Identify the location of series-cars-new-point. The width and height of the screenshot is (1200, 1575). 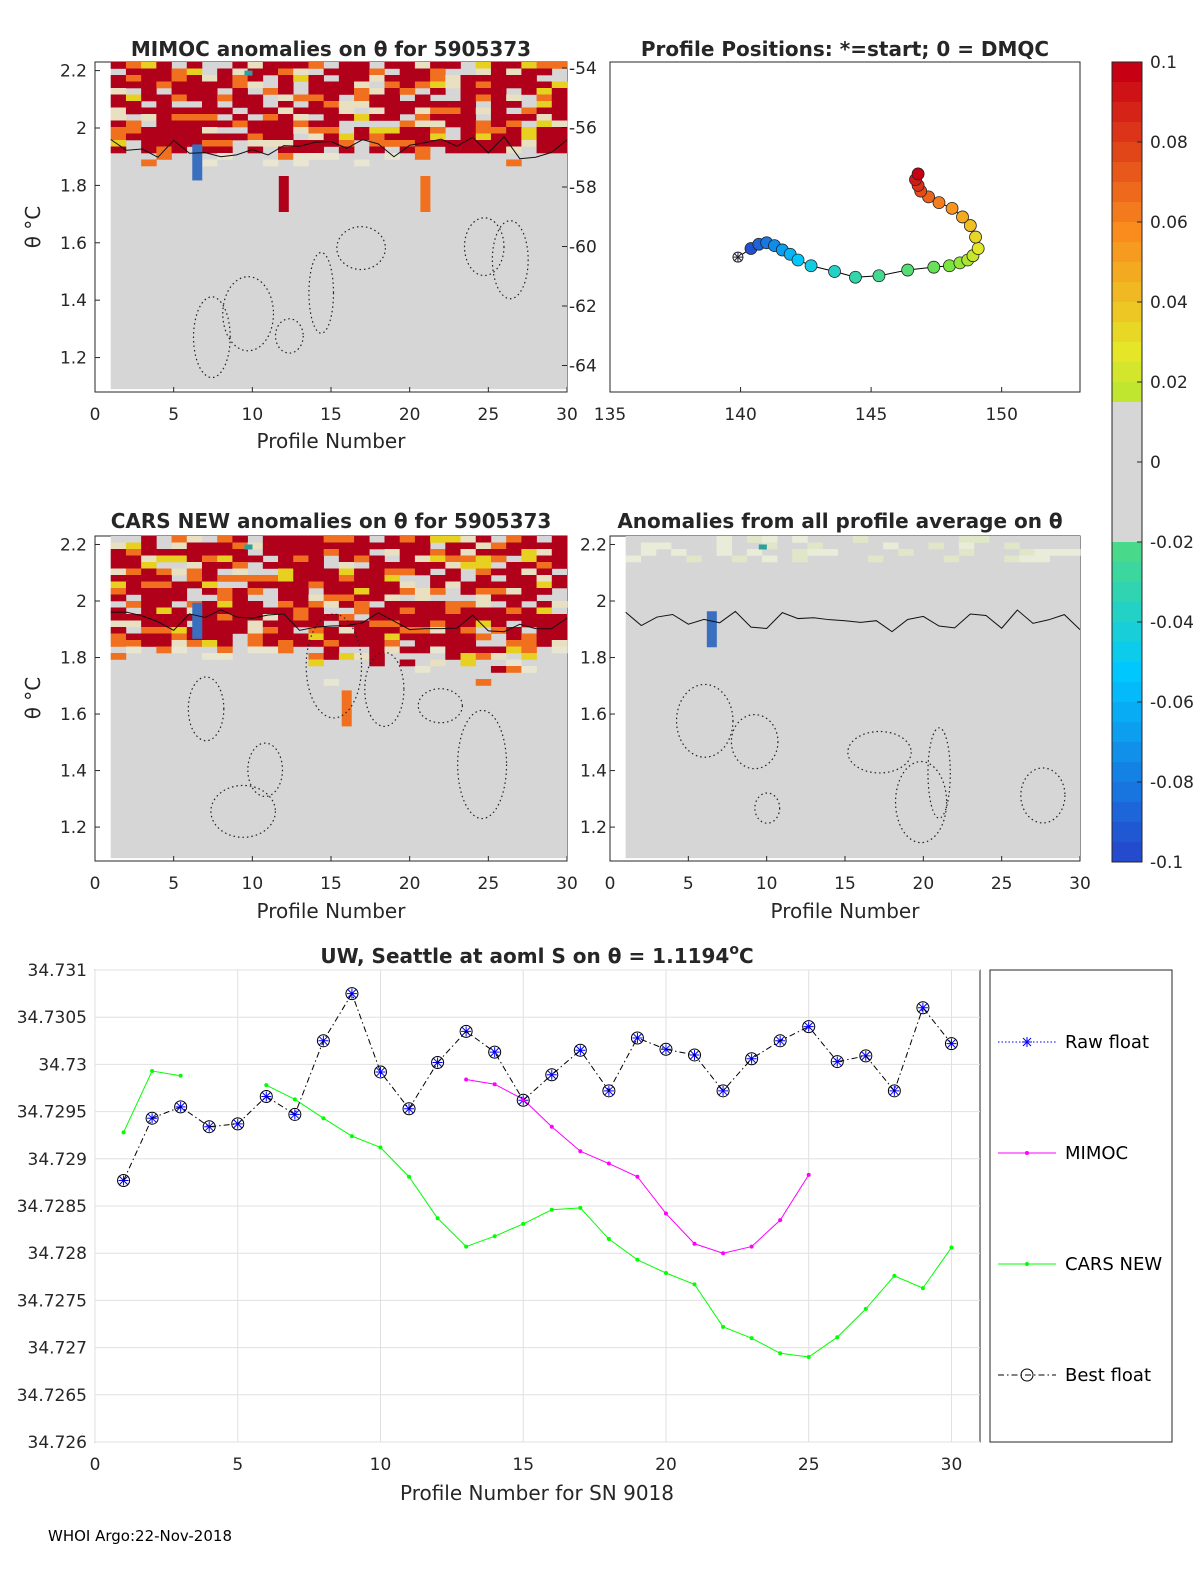
(837, 1337).